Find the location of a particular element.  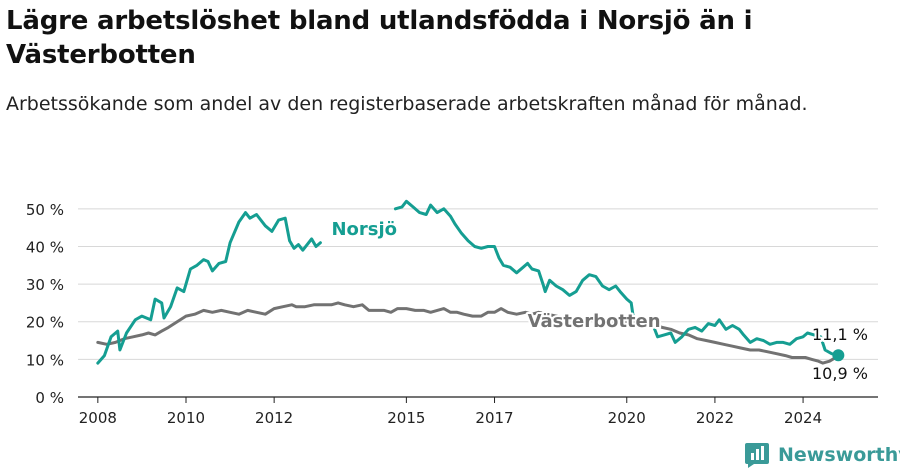

x-tick-label: 2010 is located at coordinates (186, 418).